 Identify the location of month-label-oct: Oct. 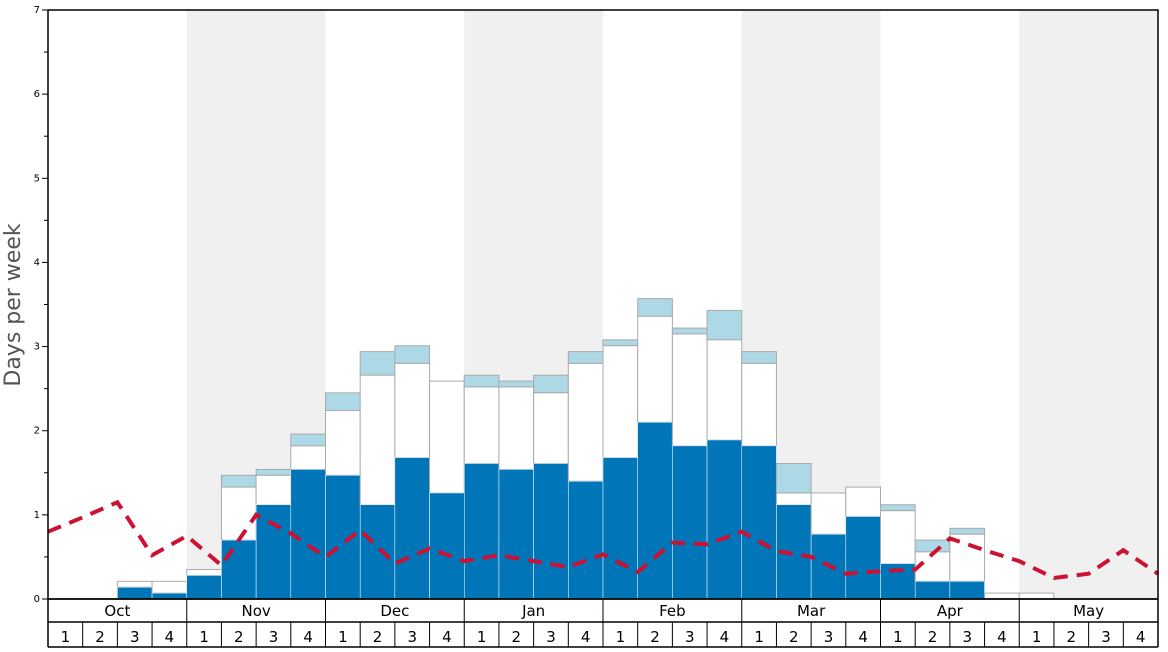
(117, 611).